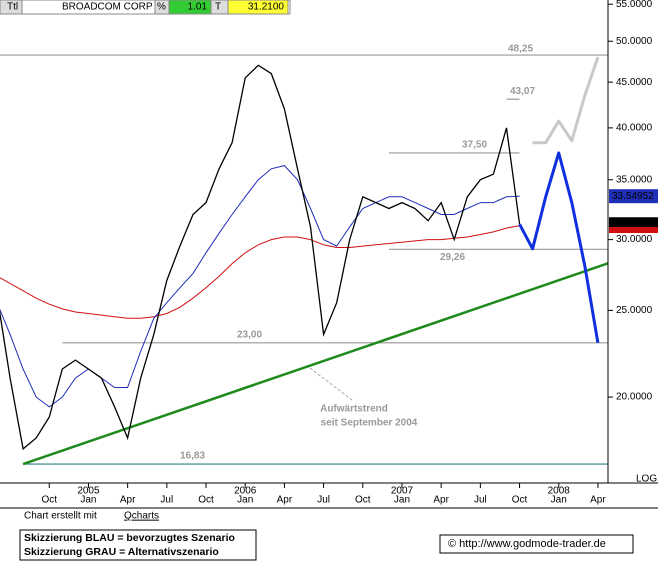  What do you see at coordinates (354, 409) in the screenshot?
I see `annotation: Aufwärtstrend` at bounding box center [354, 409].